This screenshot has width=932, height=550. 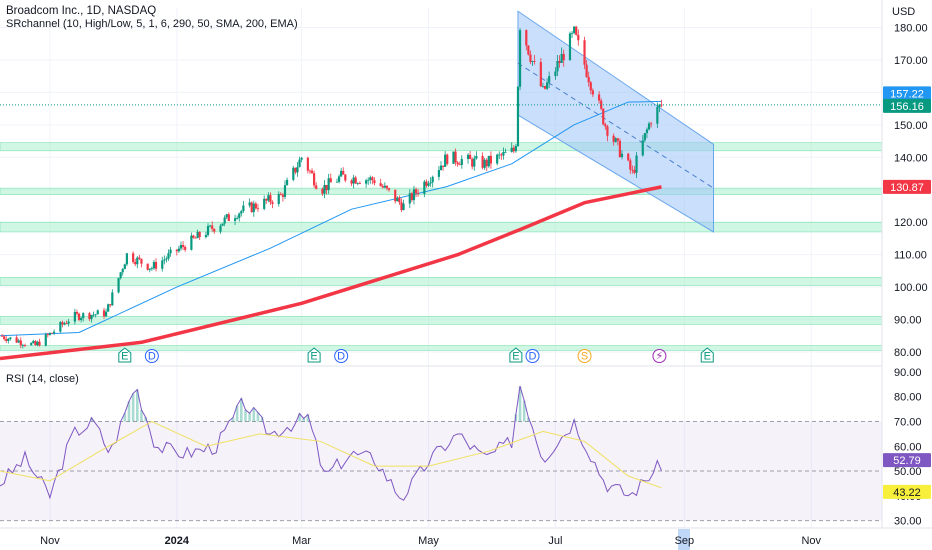 I want to click on event-news: ⚡, so click(x=659, y=356).